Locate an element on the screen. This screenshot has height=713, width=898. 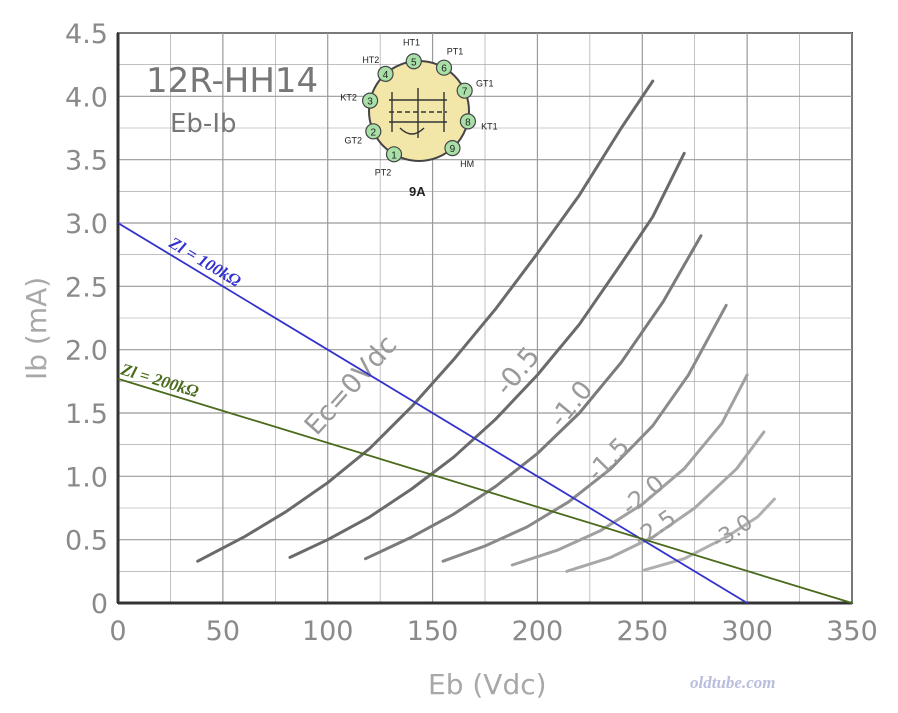
y-tick-label: 4.0 is located at coordinates (86, 97).